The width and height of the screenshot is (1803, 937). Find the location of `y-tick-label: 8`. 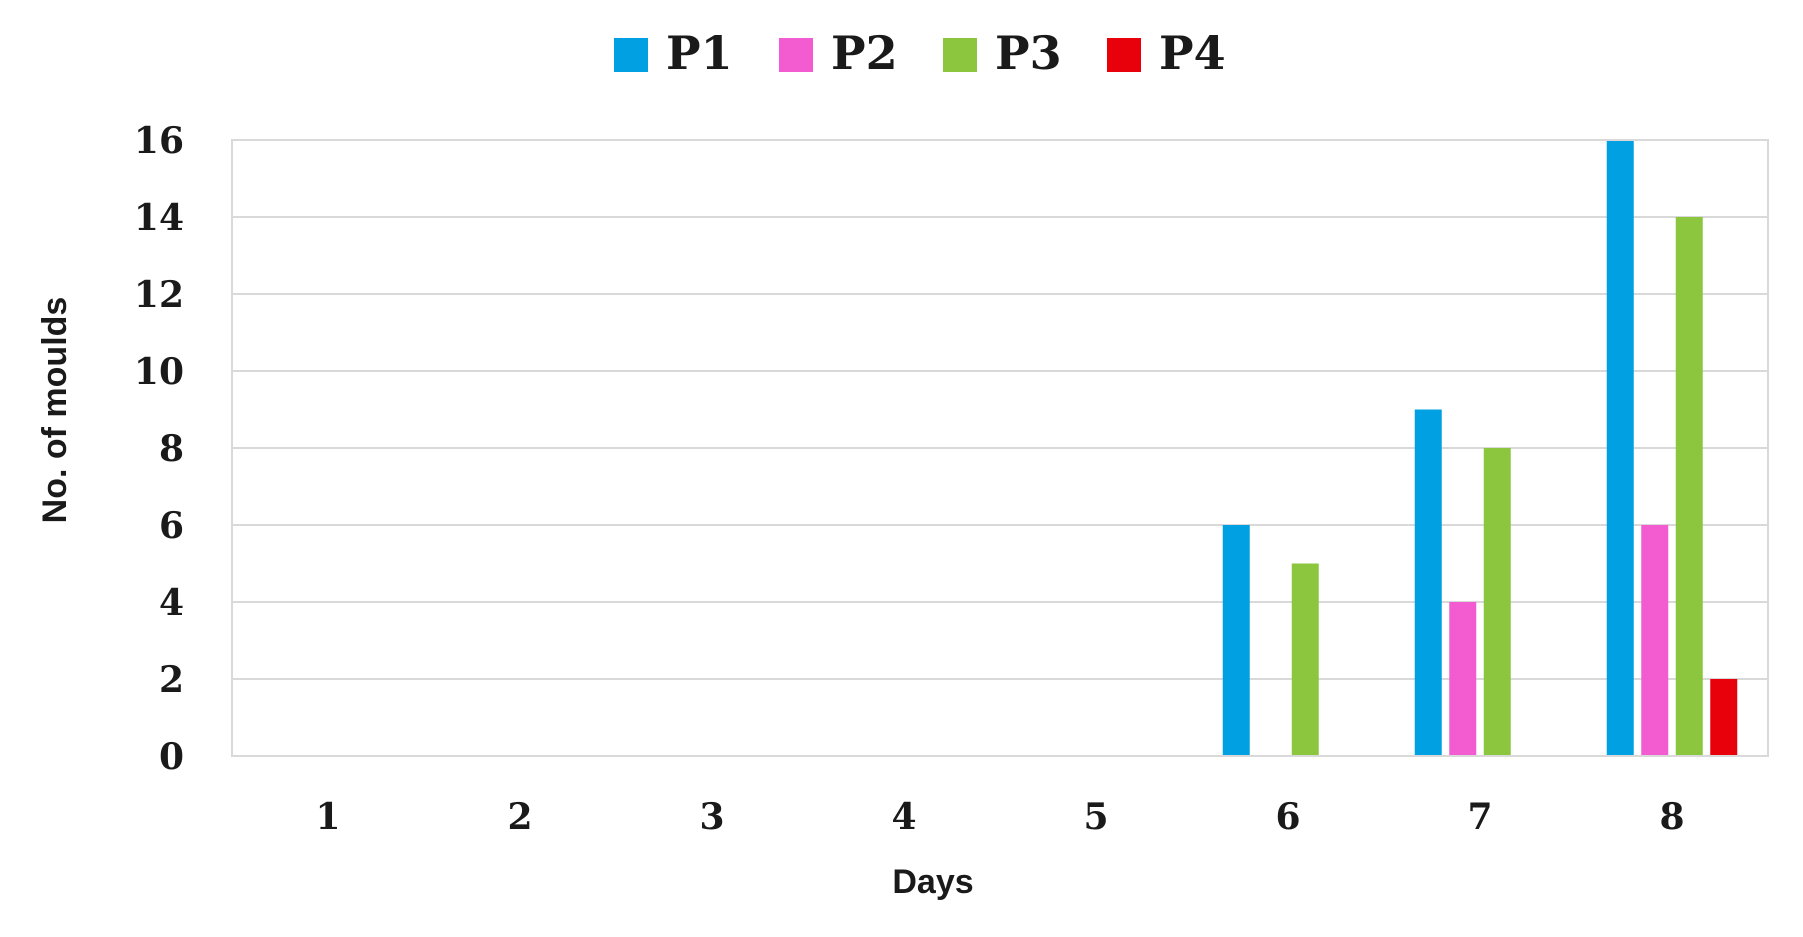

y-tick-label: 8 is located at coordinates (171, 449).